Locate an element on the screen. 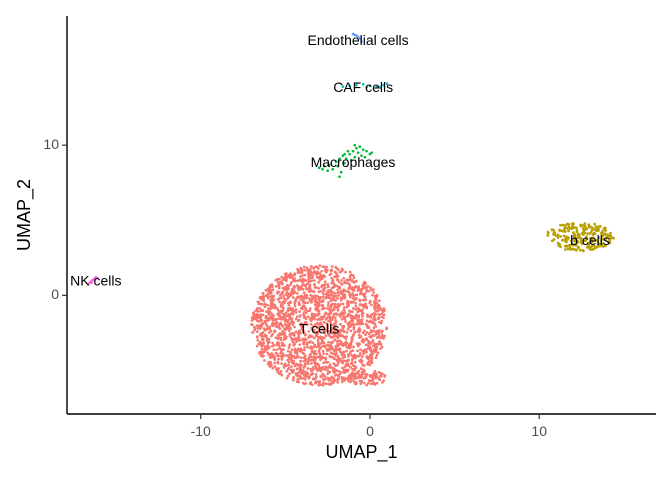 This screenshot has height=480, width=672. cluster-label-caf-cells: CAF cells is located at coordinates (363, 87).